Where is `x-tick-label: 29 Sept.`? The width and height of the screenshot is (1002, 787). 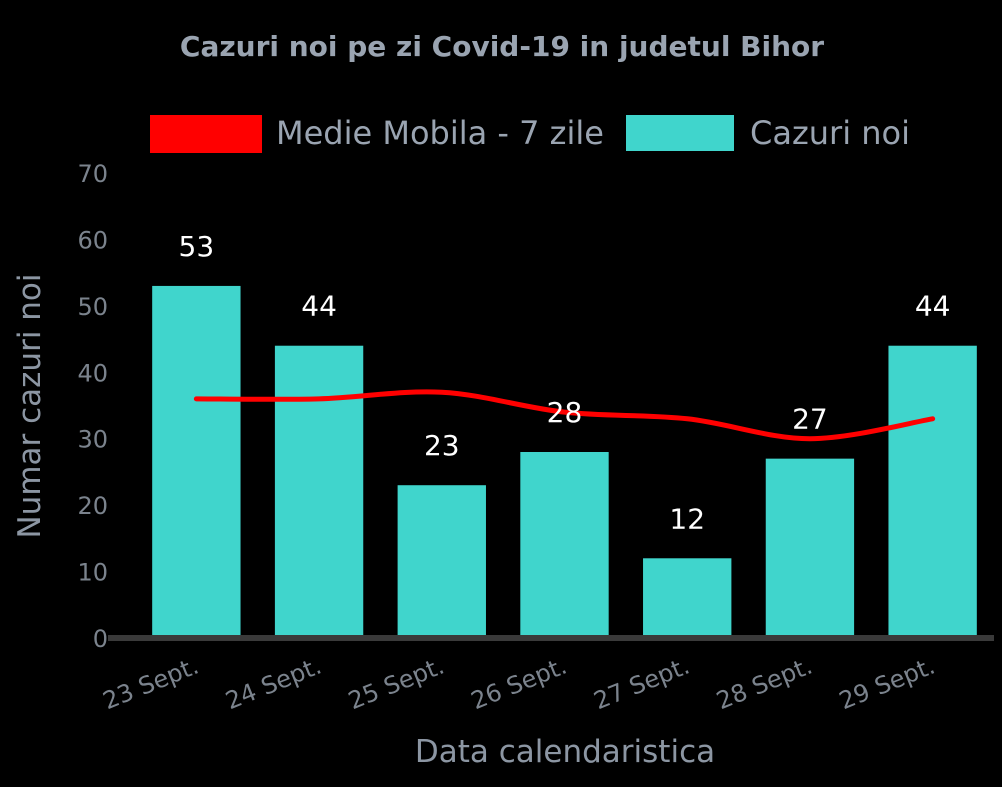
x-tick-label: 29 Sept. is located at coordinates (887, 684).